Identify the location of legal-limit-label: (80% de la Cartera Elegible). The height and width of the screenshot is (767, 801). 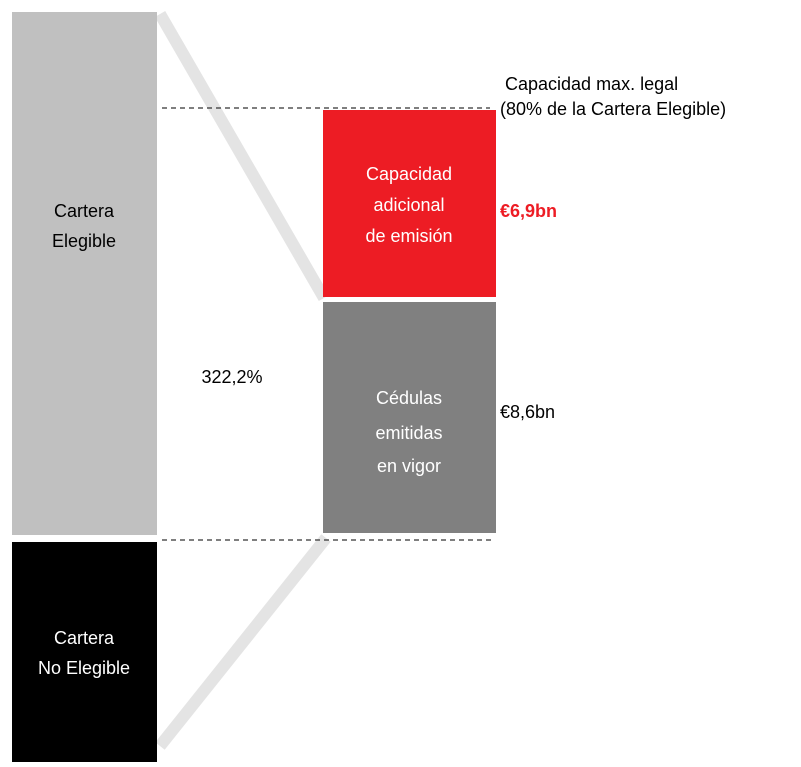
(613, 109).